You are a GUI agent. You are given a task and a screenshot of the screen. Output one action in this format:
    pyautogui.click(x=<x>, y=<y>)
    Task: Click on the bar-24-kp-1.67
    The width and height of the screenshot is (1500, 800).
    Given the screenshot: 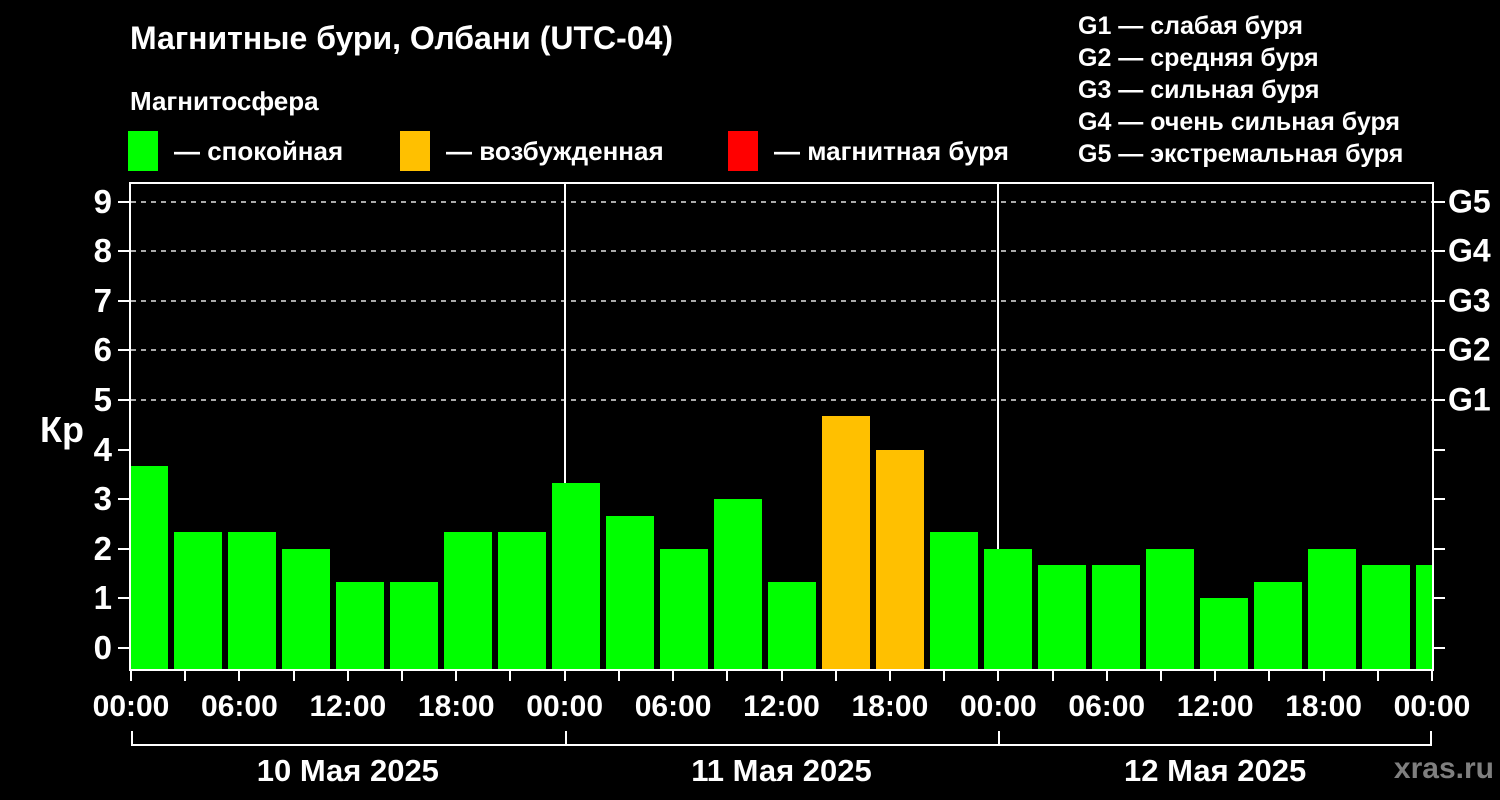 What is the action you would take?
    pyautogui.click(x=1424, y=617)
    